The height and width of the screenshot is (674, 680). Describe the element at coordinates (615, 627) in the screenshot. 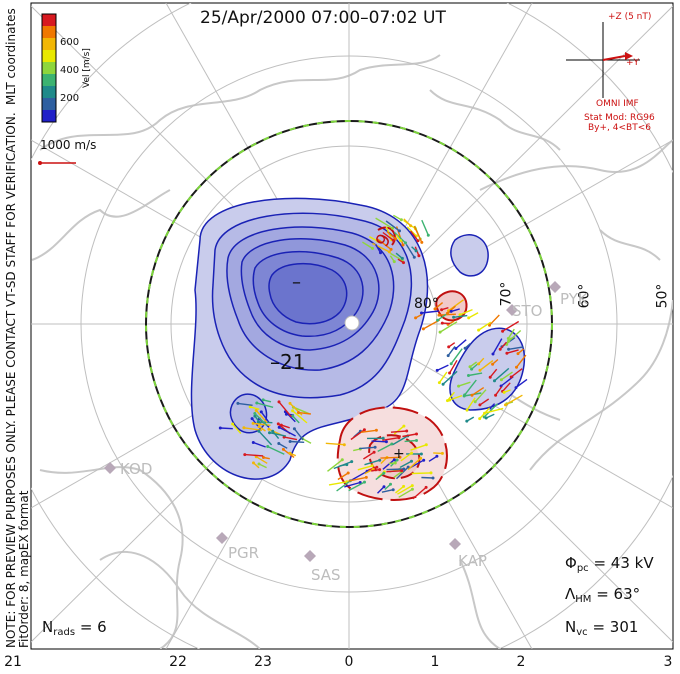

I see `n-vc-value: = 301` at that location.